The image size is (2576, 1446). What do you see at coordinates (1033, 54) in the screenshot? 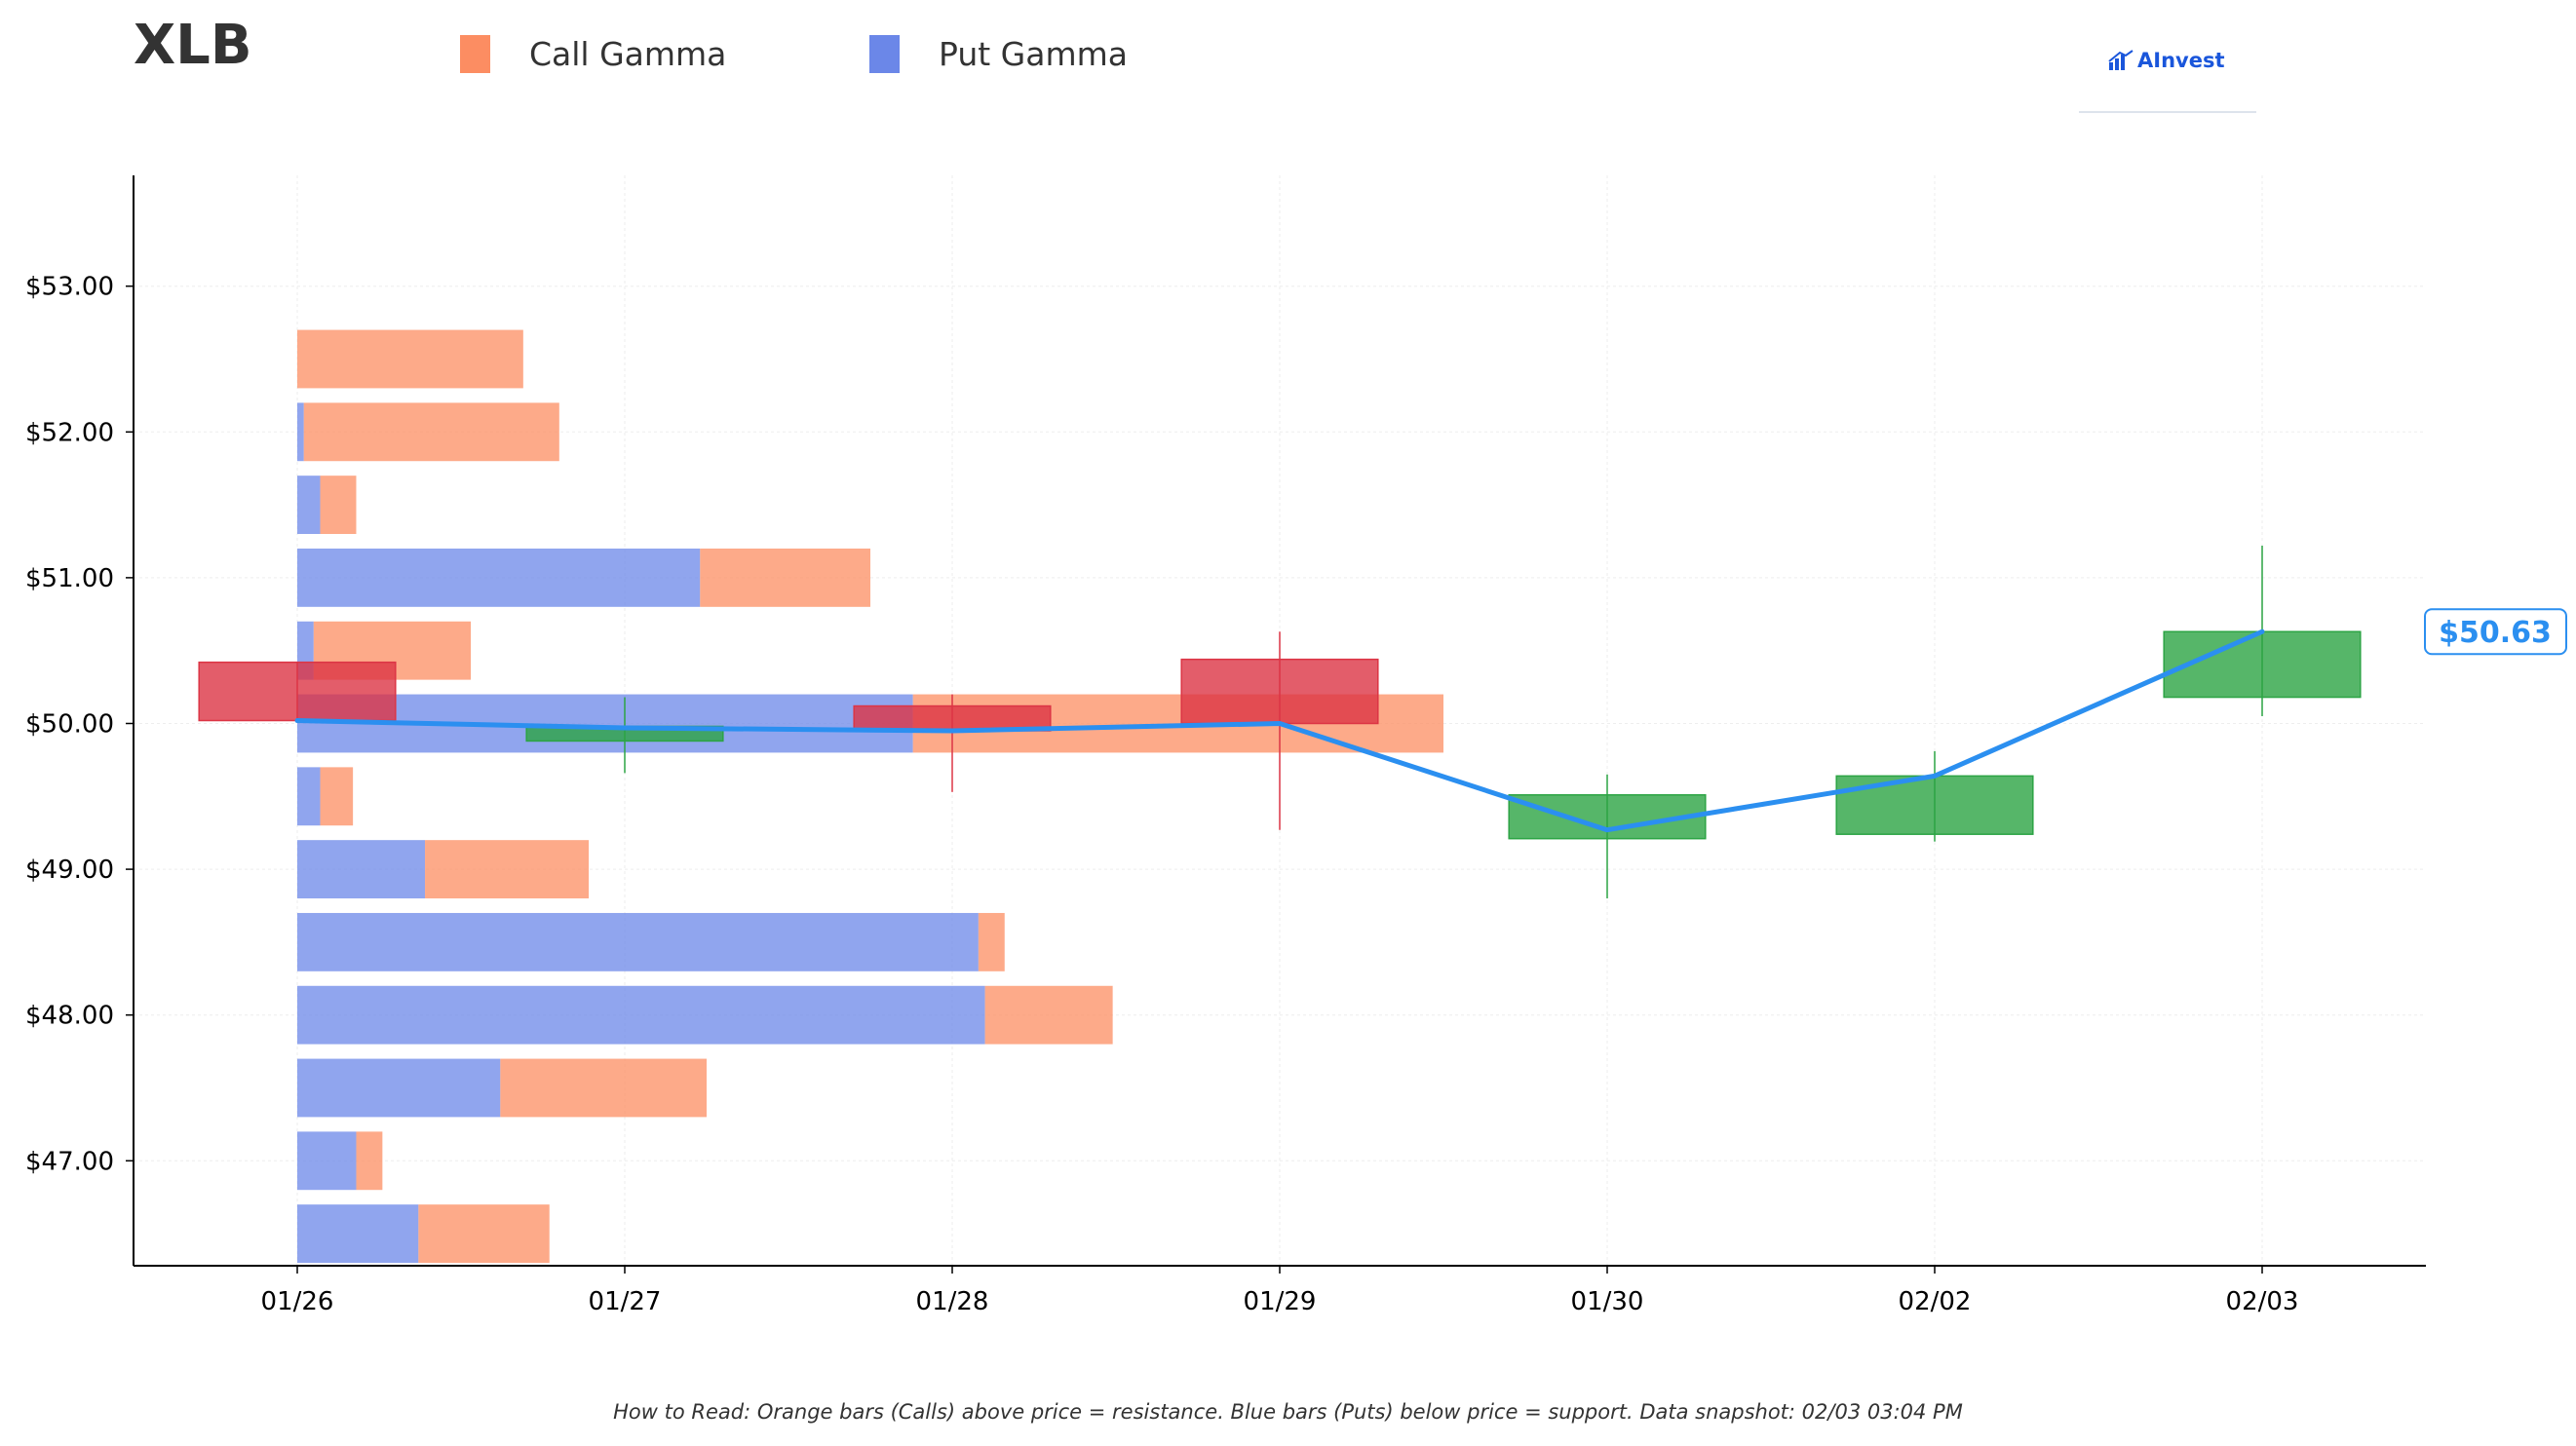
I see `legend-label-put: Put Gamma` at bounding box center [1033, 54].